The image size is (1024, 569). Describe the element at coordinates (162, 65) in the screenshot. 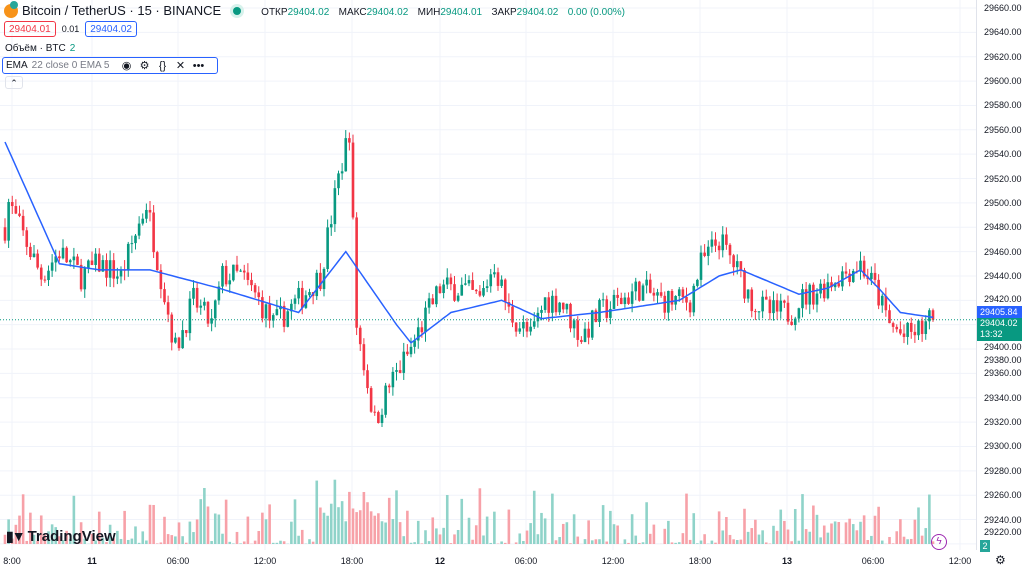

I see `source-code-icon: {}` at that location.